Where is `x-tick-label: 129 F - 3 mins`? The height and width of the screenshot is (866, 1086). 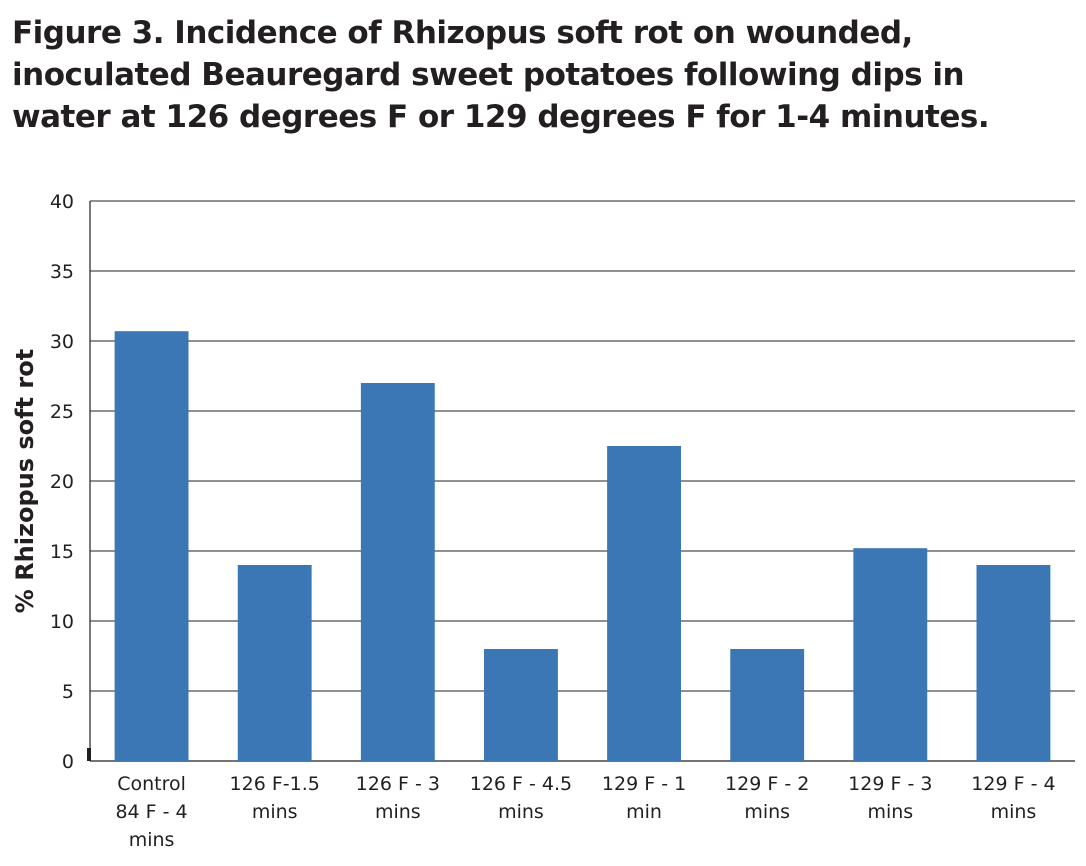
x-tick-label: 129 F - 3 mins is located at coordinates (890, 798).